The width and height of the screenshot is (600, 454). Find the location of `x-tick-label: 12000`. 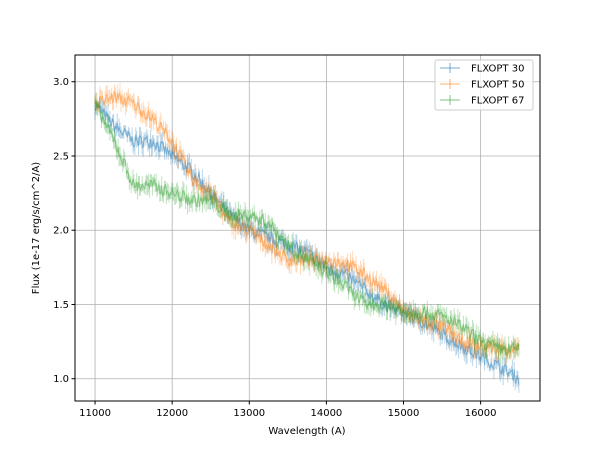

x-tick-label: 12000 is located at coordinates (172, 413).